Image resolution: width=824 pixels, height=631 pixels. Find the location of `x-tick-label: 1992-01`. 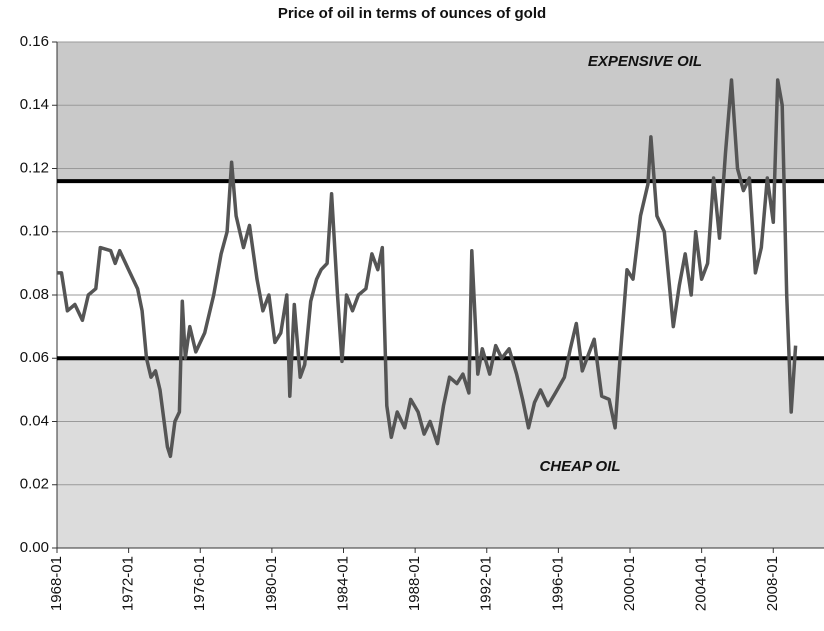

x-tick-label: 1992-01 is located at coordinates (486, 583).